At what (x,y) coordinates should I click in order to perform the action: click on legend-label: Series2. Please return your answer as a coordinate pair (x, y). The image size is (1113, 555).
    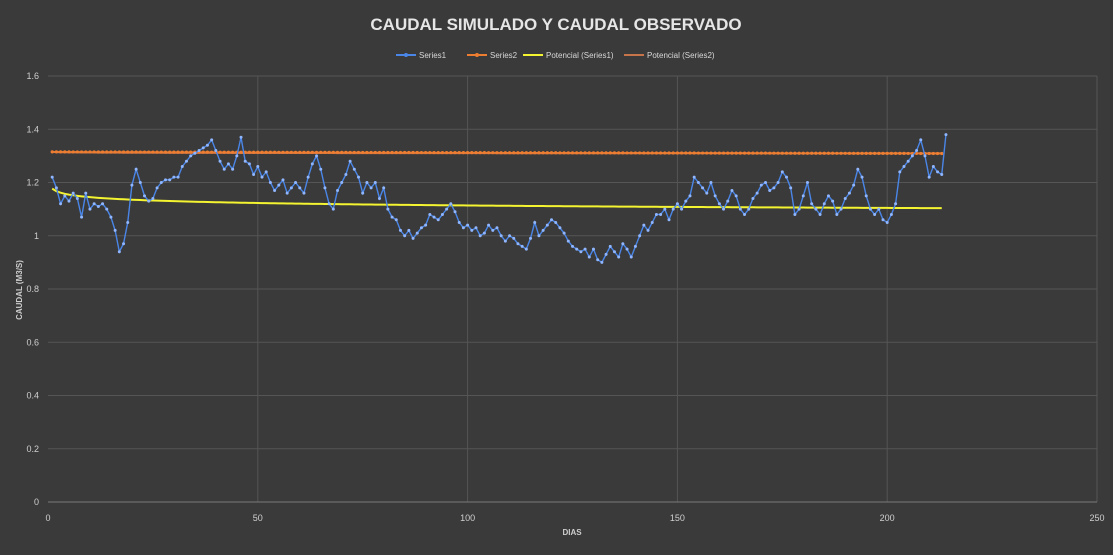
    Looking at the image, I should click on (504, 55).